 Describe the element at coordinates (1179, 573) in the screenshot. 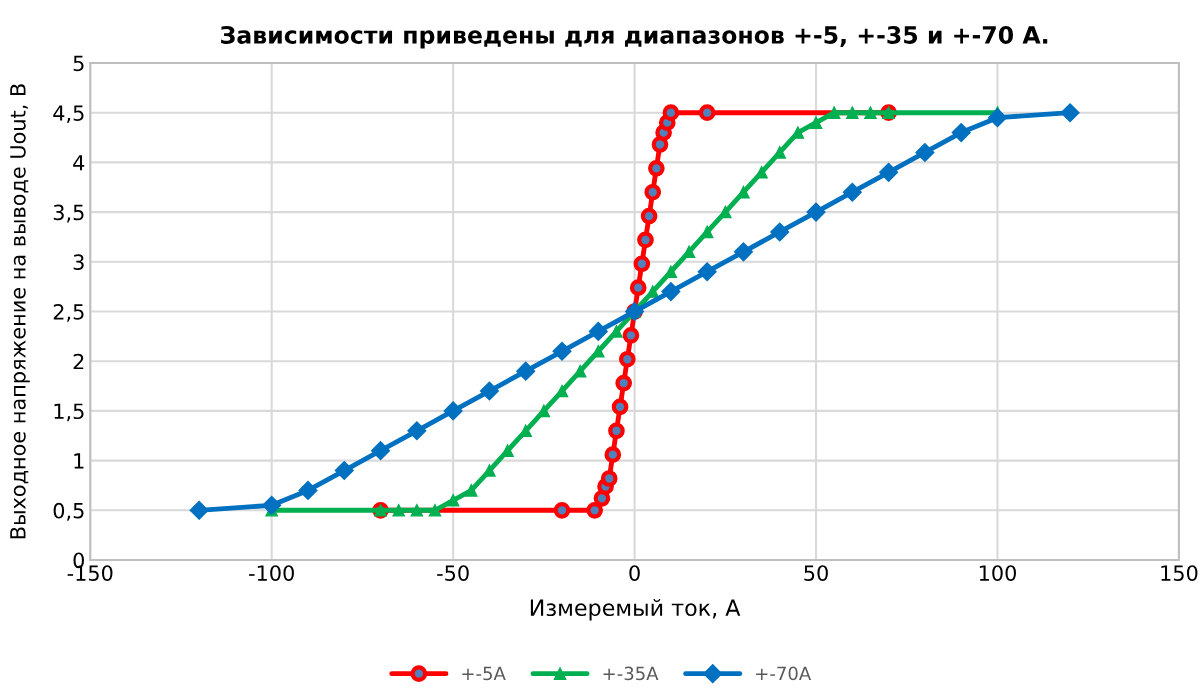

I see `x-tick-label: 150` at that location.